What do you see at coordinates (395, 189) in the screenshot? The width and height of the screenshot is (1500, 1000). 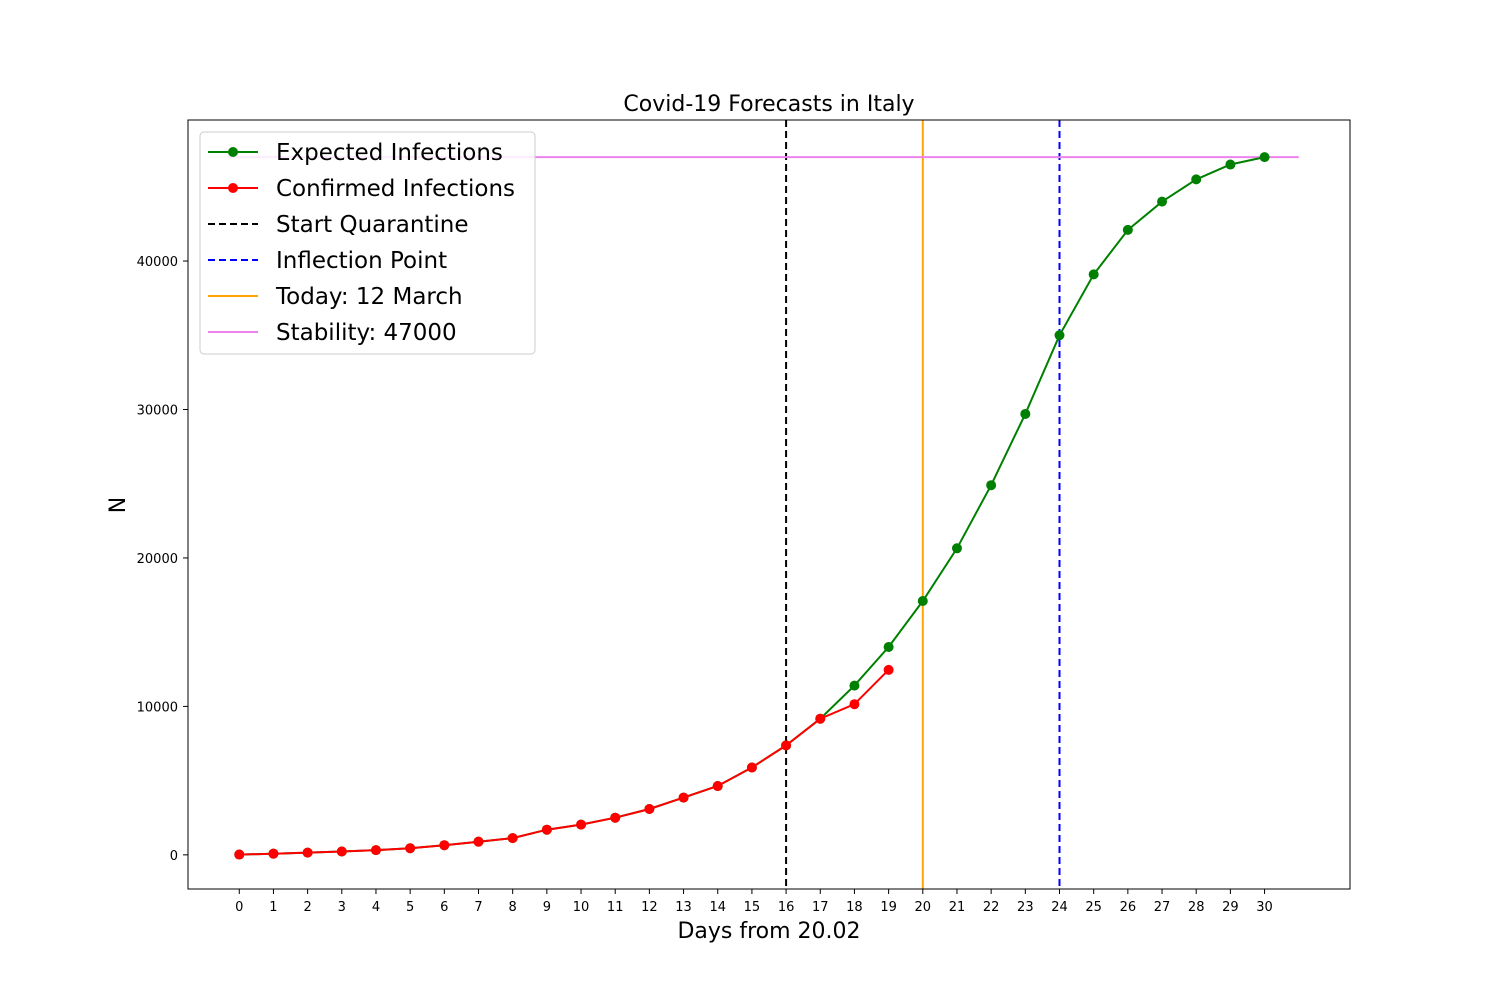 I see `legend-label-1: Confirmed Infections` at bounding box center [395, 189].